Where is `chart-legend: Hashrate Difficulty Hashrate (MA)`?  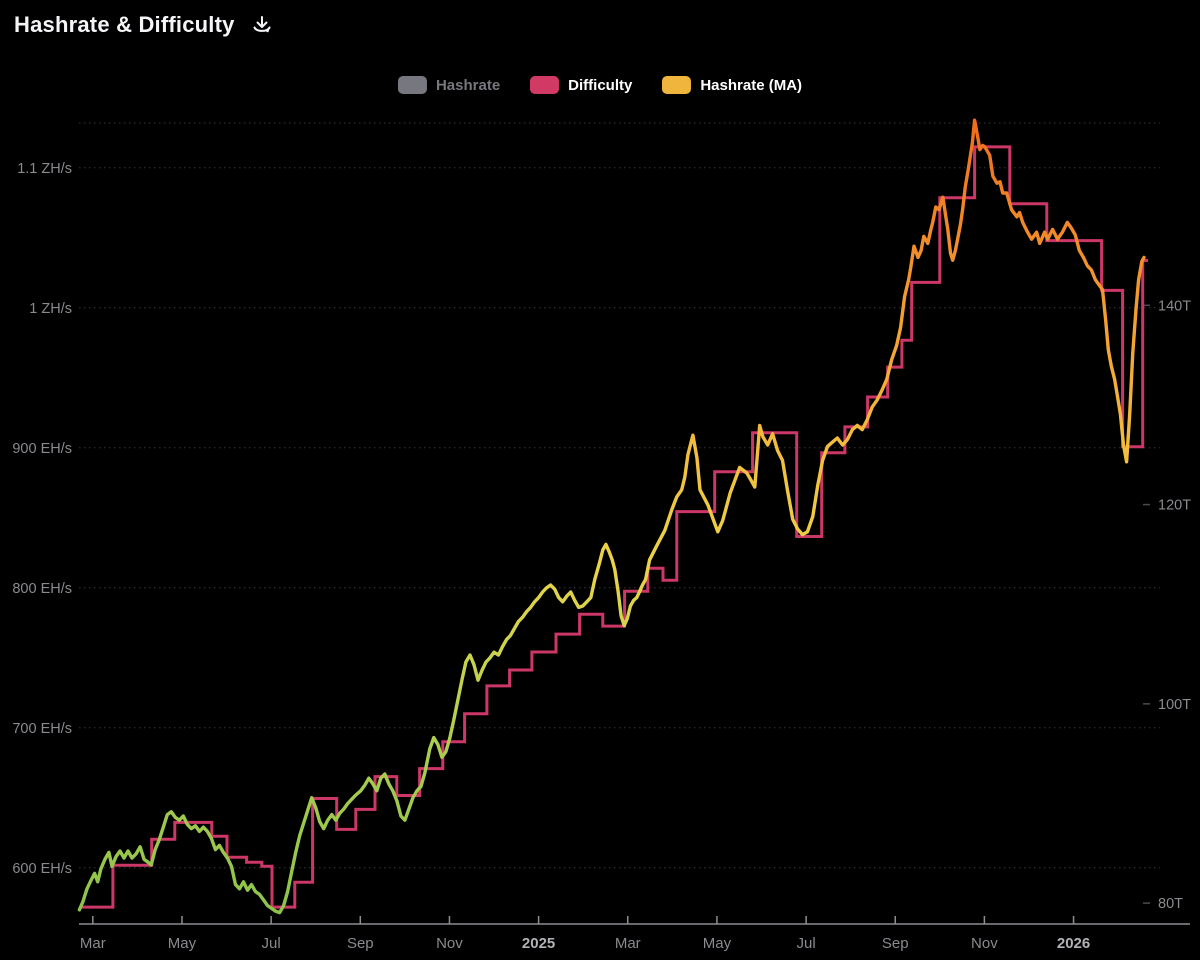
chart-legend: Hashrate Difficulty Hashrate (MA) is located at coordinates (599, 85).